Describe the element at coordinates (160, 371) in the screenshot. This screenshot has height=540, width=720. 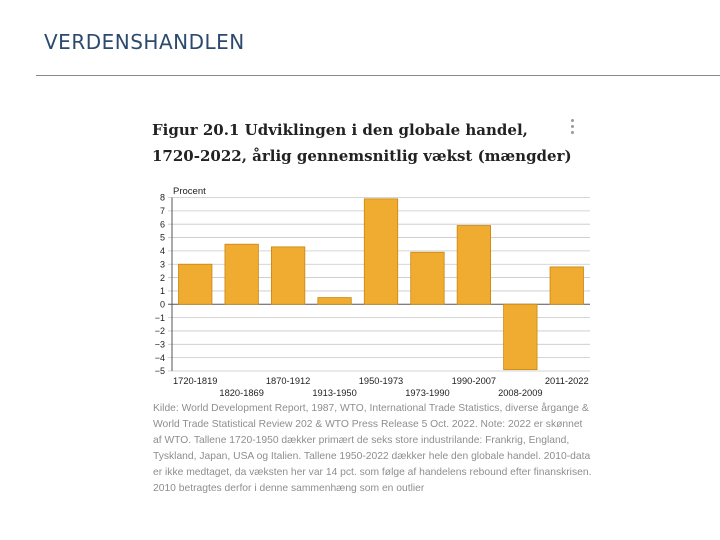
I see `y-tick-label: −5` at that location.